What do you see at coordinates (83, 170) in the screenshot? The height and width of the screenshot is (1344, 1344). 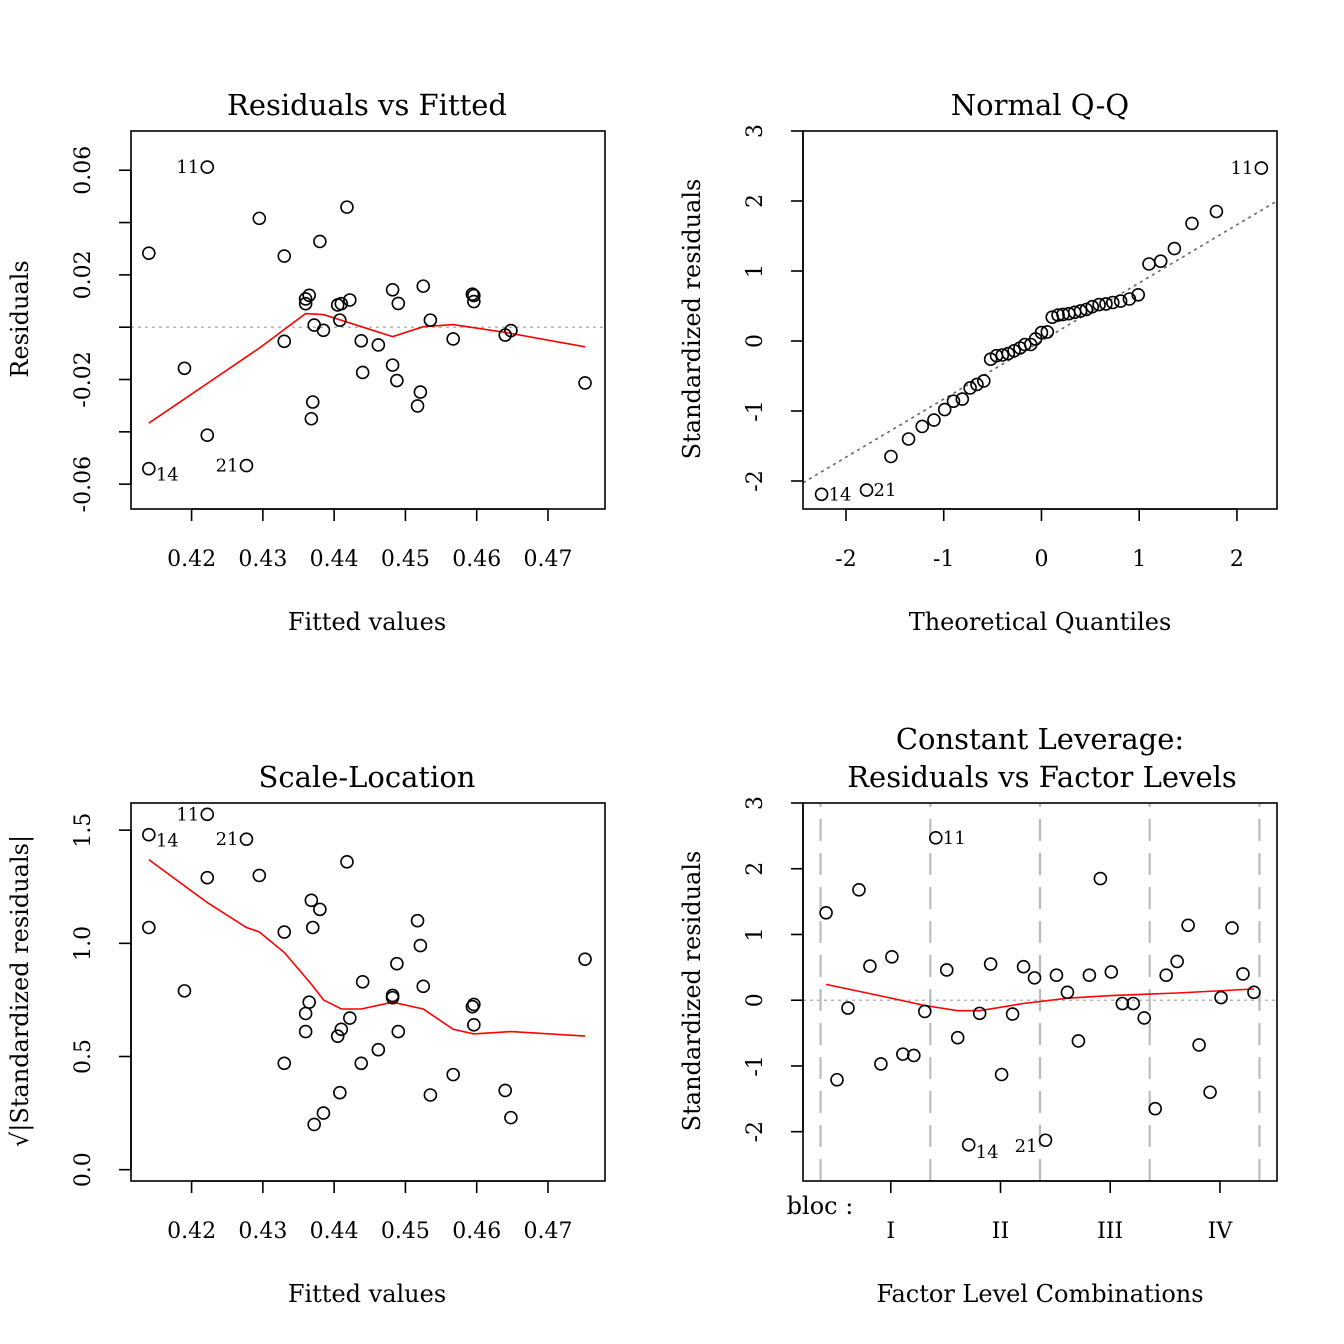 I see `y-tick-label: 0.06` at bounding box center [83, 170].